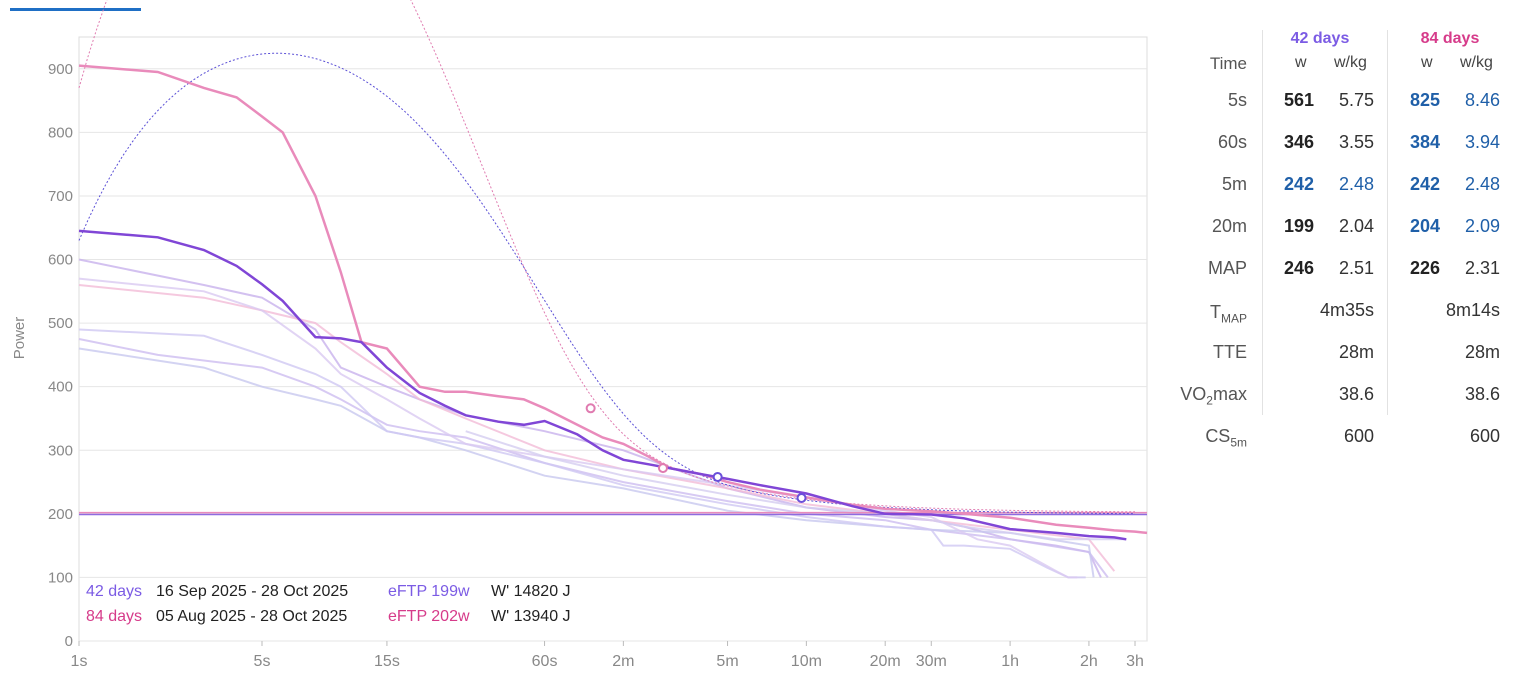 This screenshot has height=681, width=1515. Describe the element at coordinates (885, 661) in the screenshot. I see `x-tick-label: 20m` at that location.